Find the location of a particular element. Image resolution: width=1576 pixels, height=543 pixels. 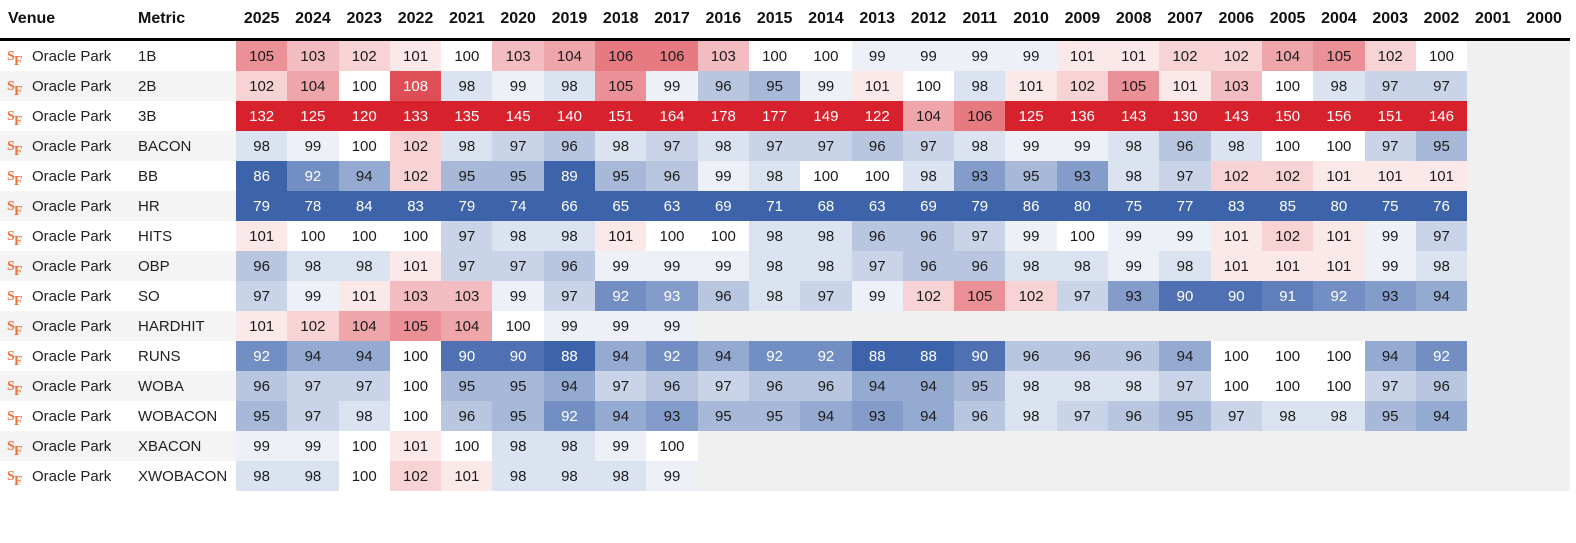

year-header: 2010 is located at coordinates (1031, 20).